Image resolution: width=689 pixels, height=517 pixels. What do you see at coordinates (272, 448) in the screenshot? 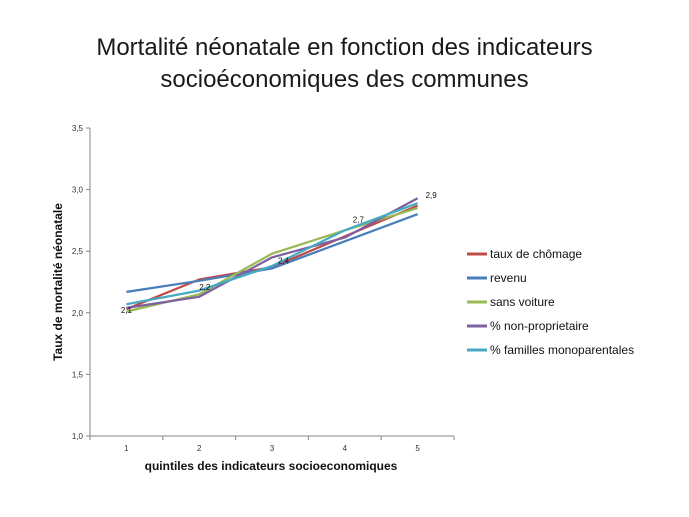
I see `x-tick-label: 3` at bounding box center [272, 448].